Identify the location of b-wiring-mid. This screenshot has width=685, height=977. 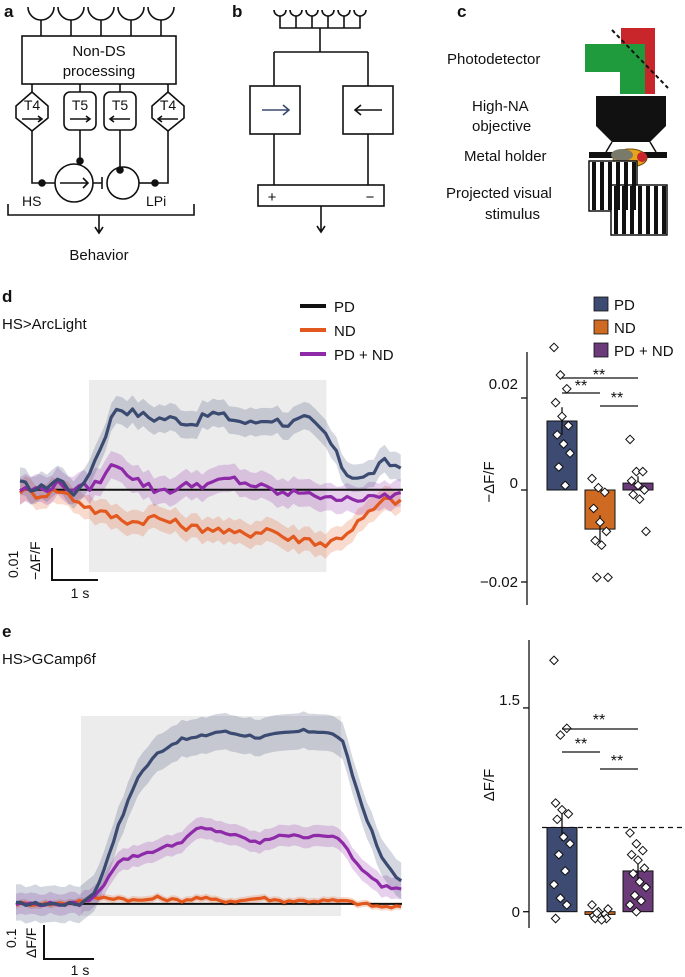
(321, 159).